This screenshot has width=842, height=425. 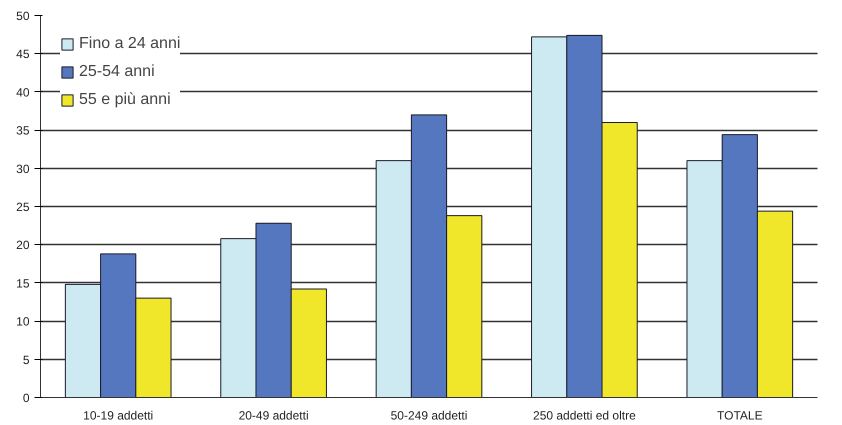 I want to click on y-tick-label: 40, so click(x=23, y=92).